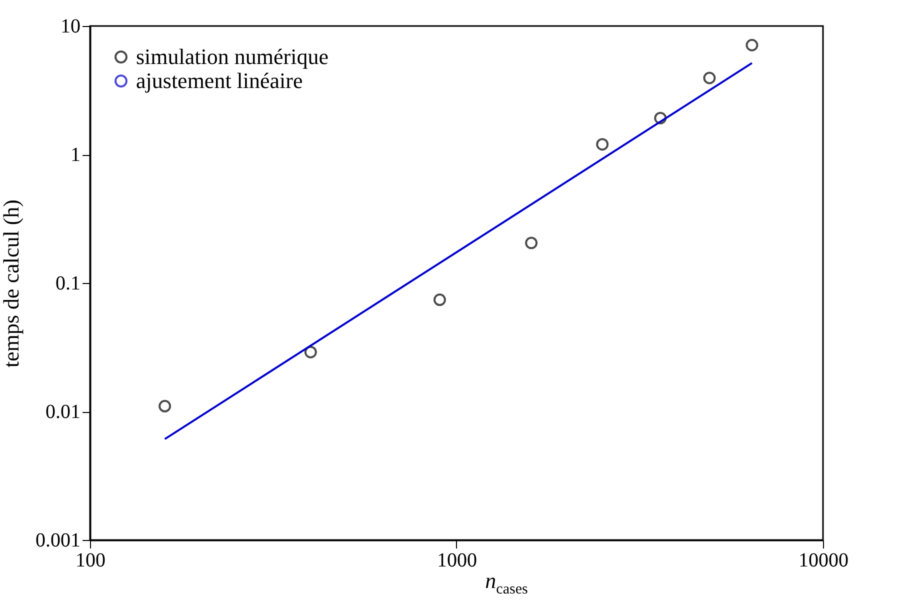 The height and width of the screenshot is (605, 913). Describe the element at coordinates (12, 284) in the screenshot. I see `y-axis-title: temps de calcul (h)` at that location.